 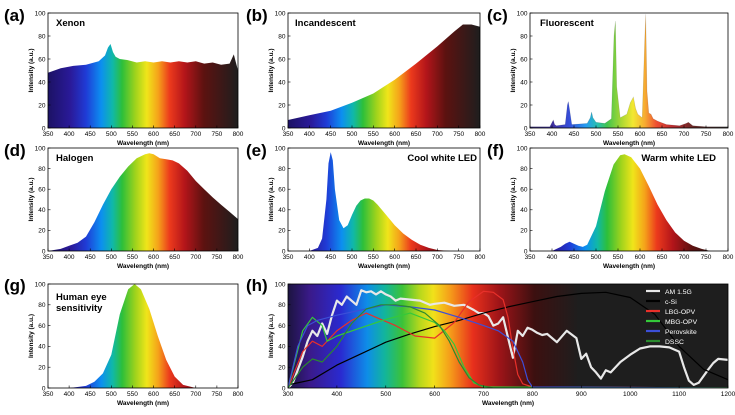 I want to click on panel-label: (b), so click(x=257, y=15).